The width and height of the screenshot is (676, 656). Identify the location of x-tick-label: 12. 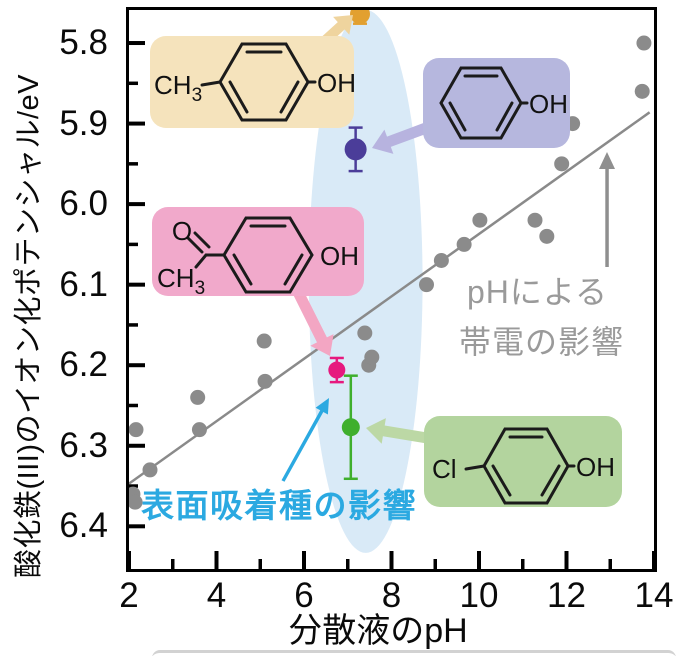
(566, 595).